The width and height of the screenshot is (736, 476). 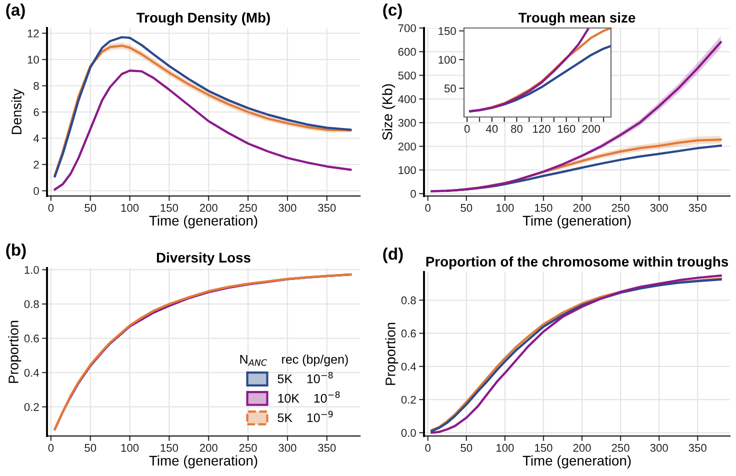 I want to click on y-axis-title: Density, so click(x=17, y=111).